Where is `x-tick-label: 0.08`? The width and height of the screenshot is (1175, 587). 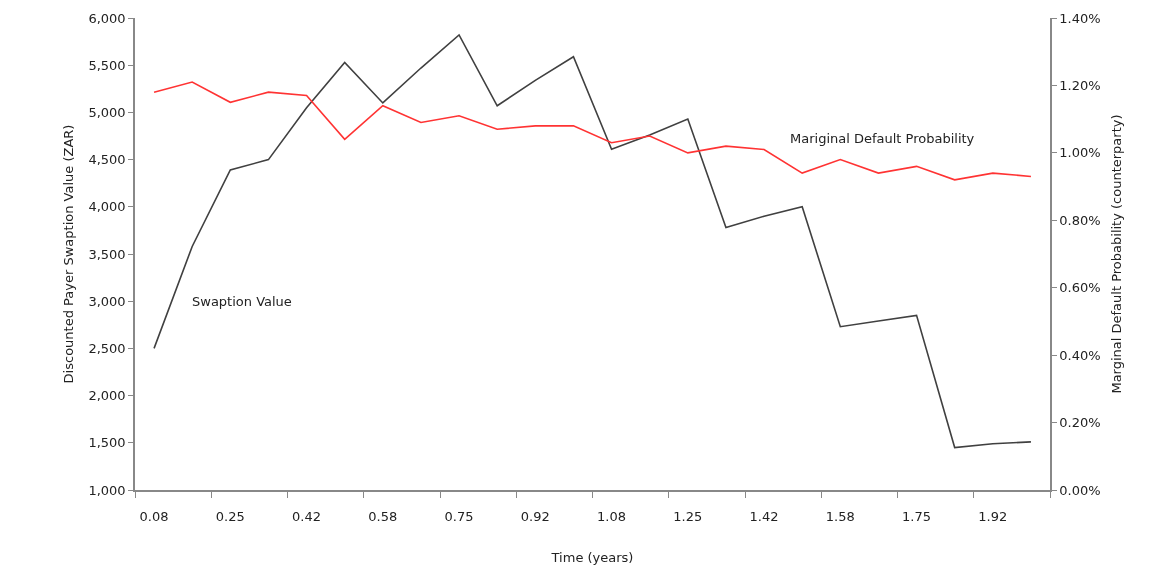 x-tick-label: 0.08 is located at coordinates (154, 517).